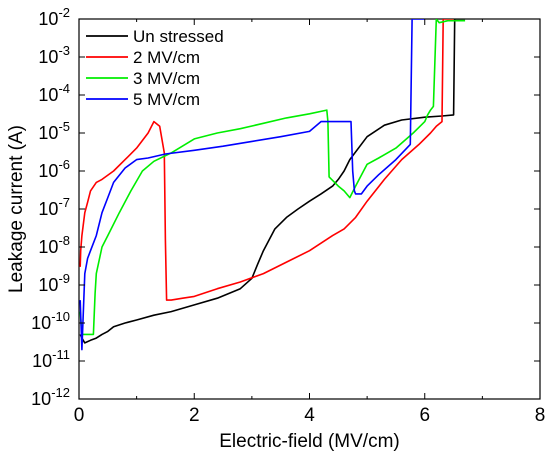 This screenshot has height=459, width=550. Describe the element at coordinates (51, 359) in the screenshot. I see `y-tick-label: 10⁻¹¹` at that location.